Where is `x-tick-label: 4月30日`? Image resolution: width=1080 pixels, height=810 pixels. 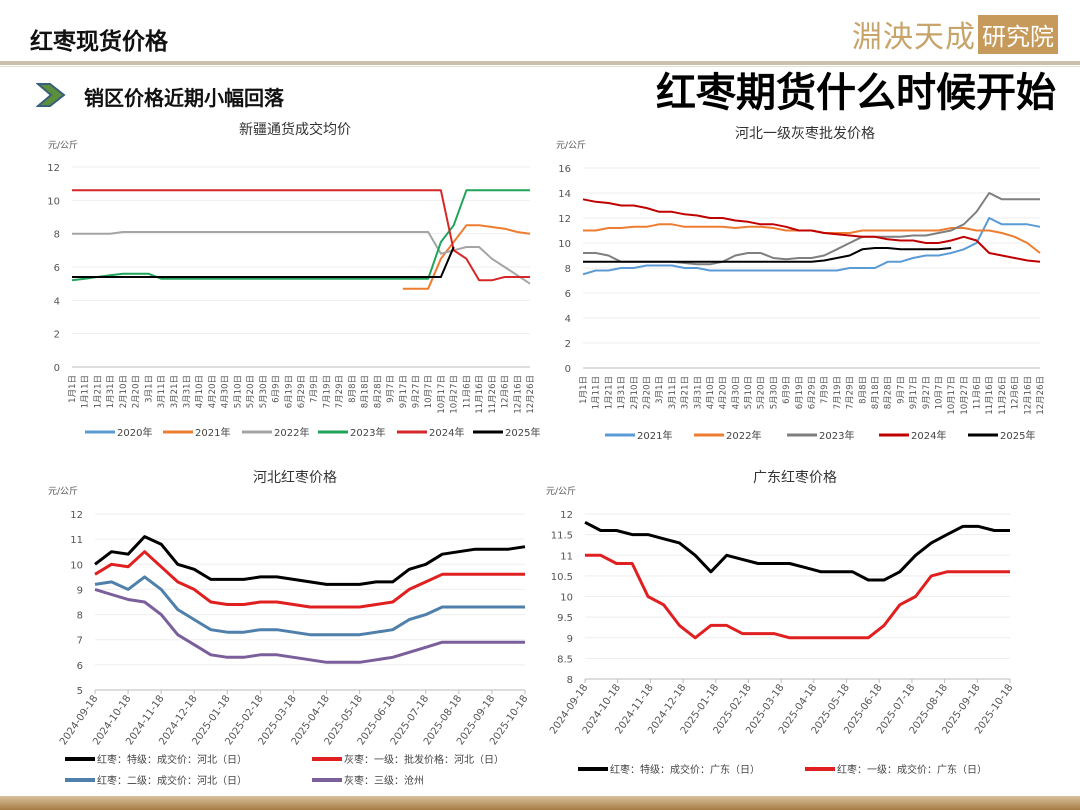
x-tick-label: 4月30日 is located at coordinates (226, 391).